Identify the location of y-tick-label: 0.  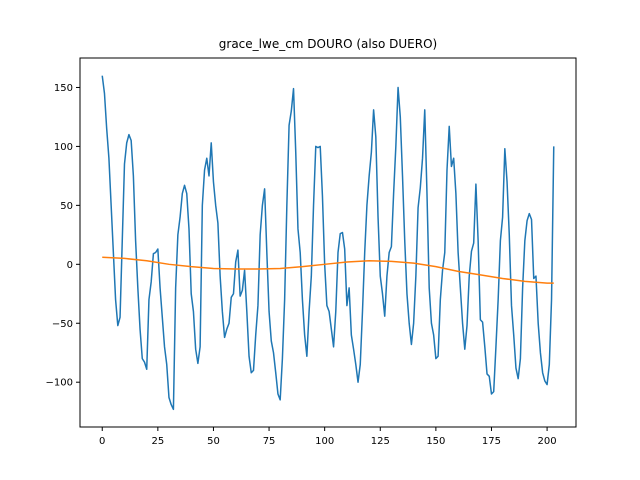
(70, 265).